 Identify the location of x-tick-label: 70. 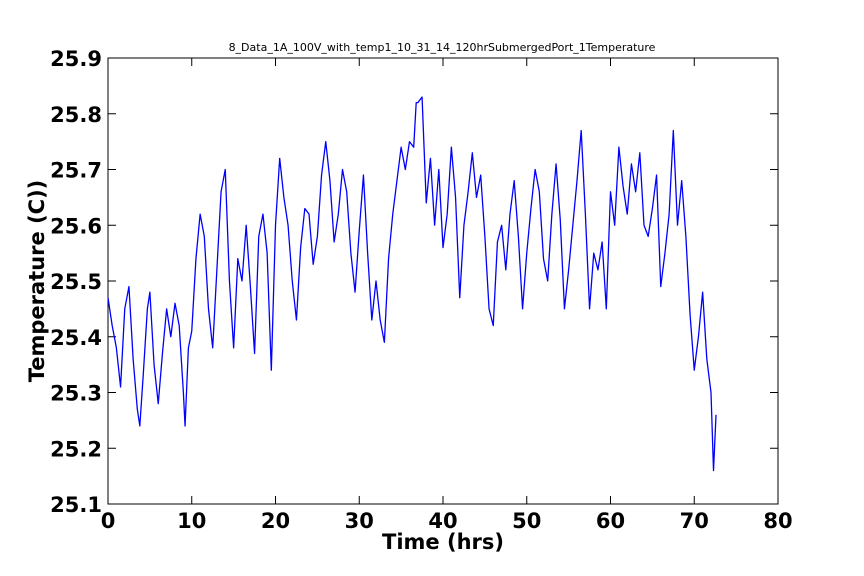
(694, 521).